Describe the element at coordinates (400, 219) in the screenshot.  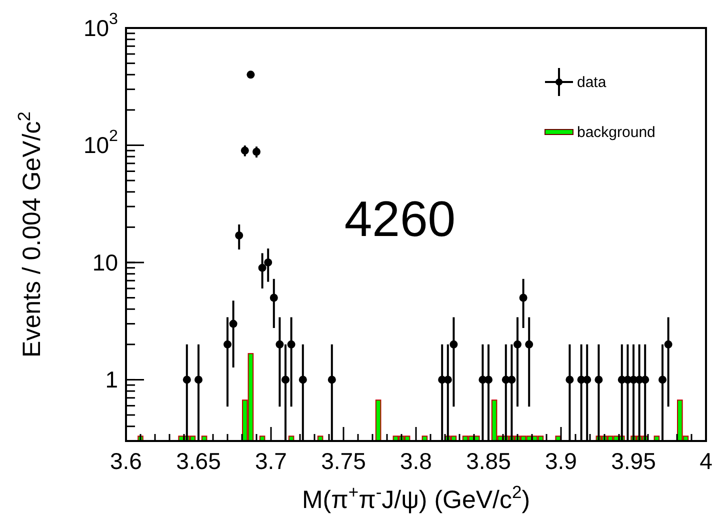
I see `annotation: 4260` at that location.